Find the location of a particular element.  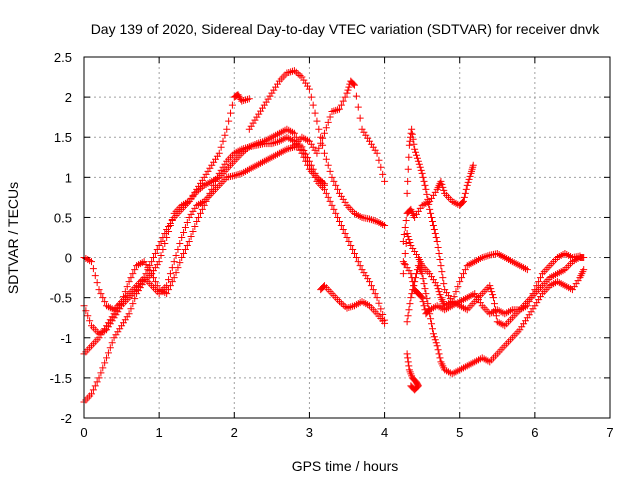

x-tick-label: 6 is located at coordinates (534, 432).